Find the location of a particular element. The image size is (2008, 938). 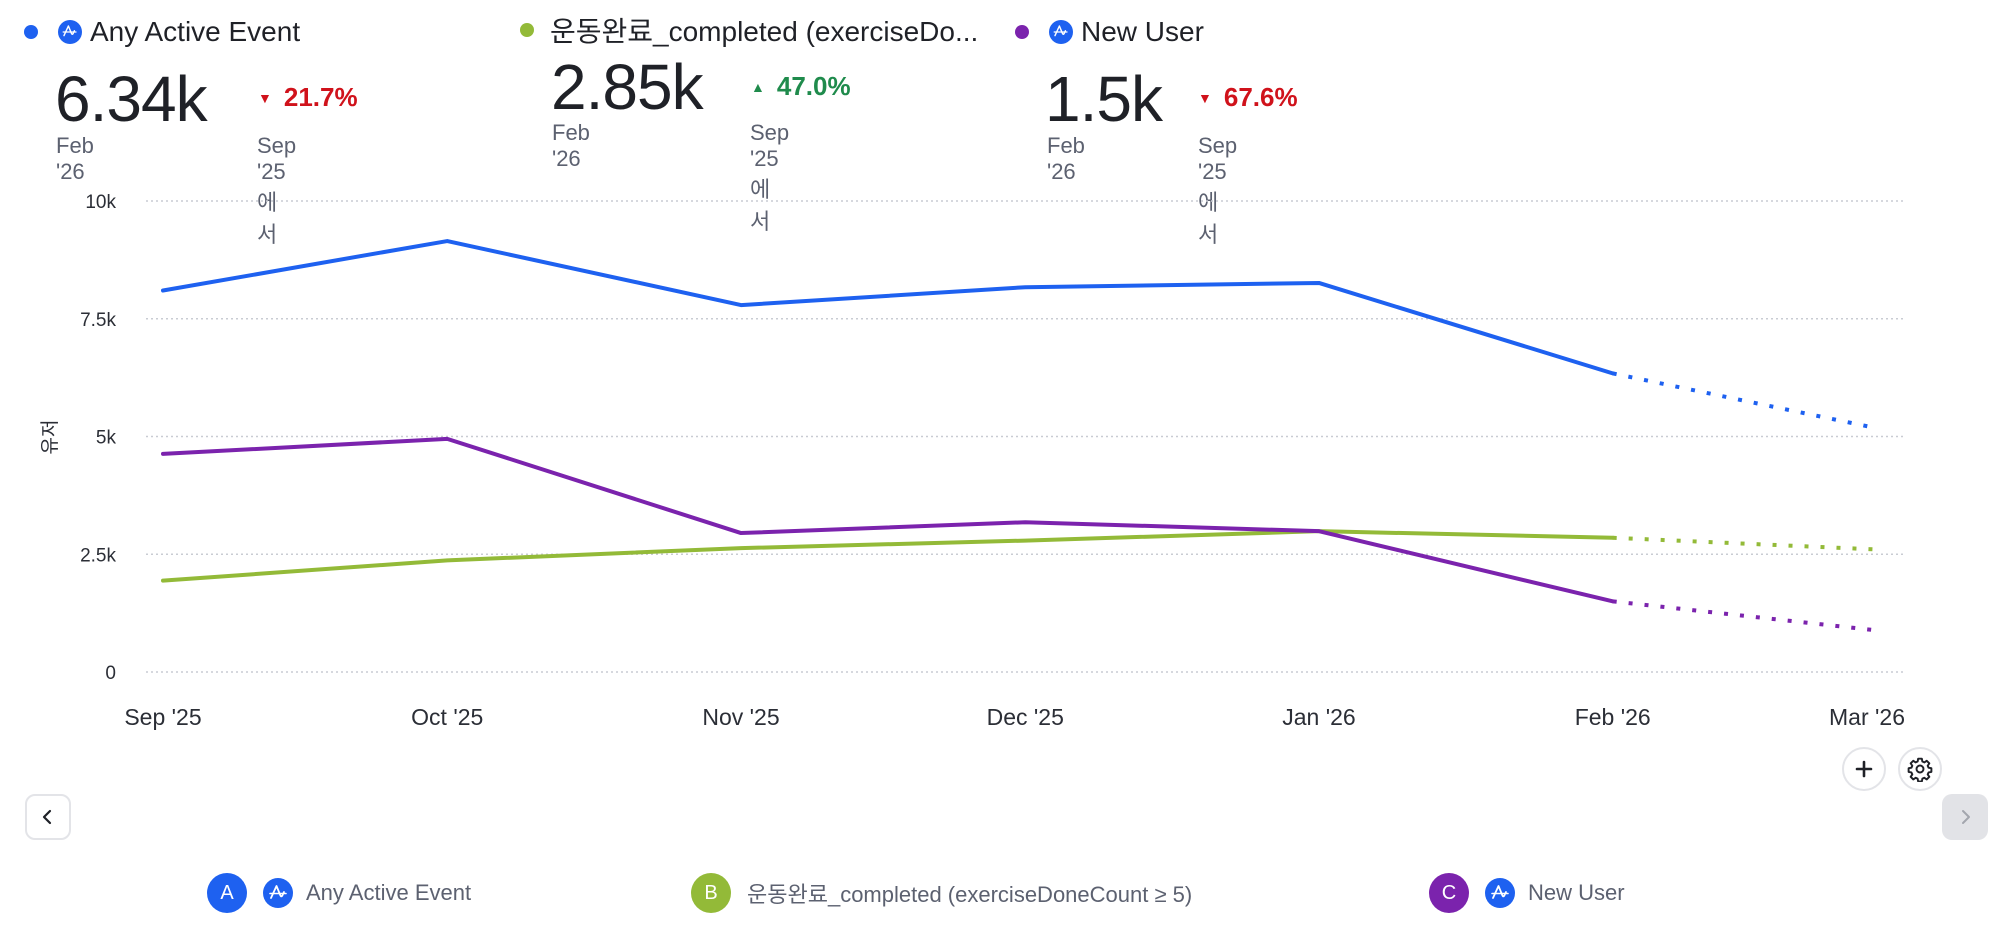

add-annotation-button is located at coordinates (1864, 769).